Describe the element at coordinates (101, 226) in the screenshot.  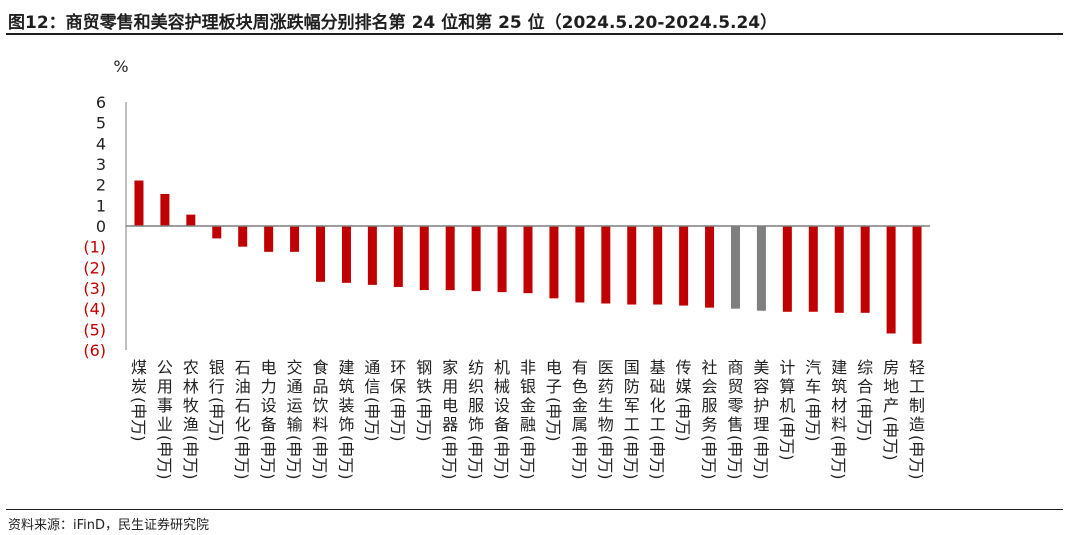
I see `y-tick-label: 0` at that location.